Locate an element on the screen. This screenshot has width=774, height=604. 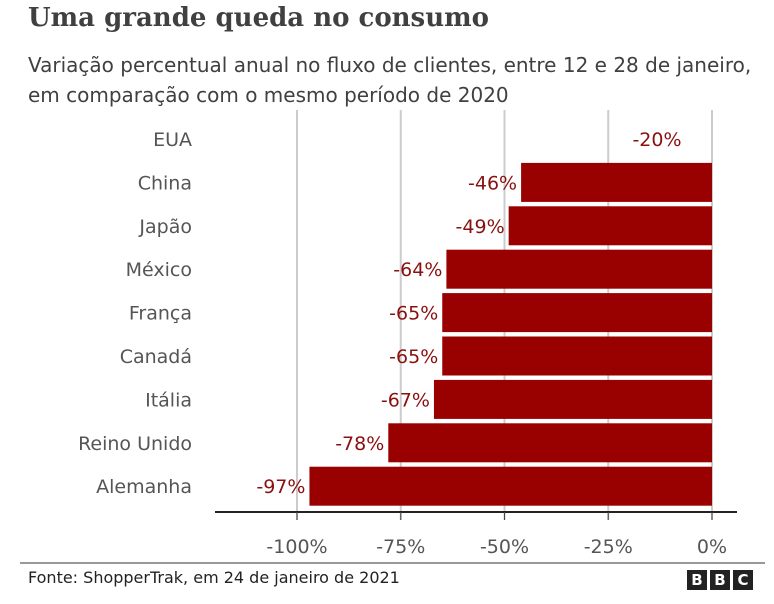
bbc-logo-letter: C is located at coordinates (743, 580).